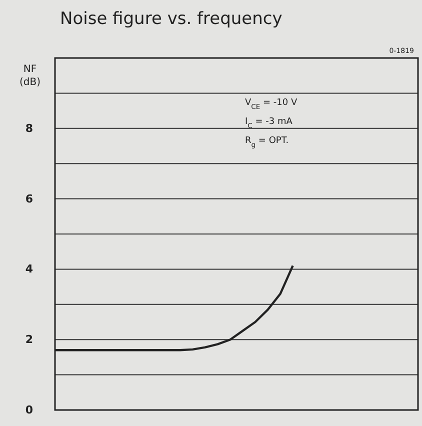 This screenshot has width=422, height=426. Describe the element at coordinates (267, 142) in the screenshot. I see `annotation: R$_{g}$ = OPT.` at that location.